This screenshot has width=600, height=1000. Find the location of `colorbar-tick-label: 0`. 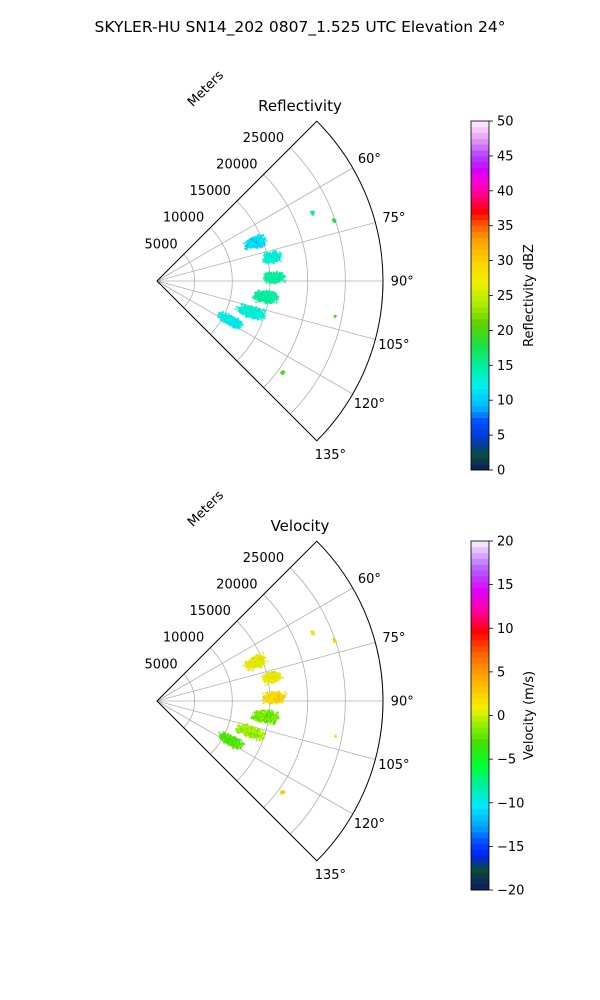

colorbar-tick-label: 0 is located at coordinates (501, 471).